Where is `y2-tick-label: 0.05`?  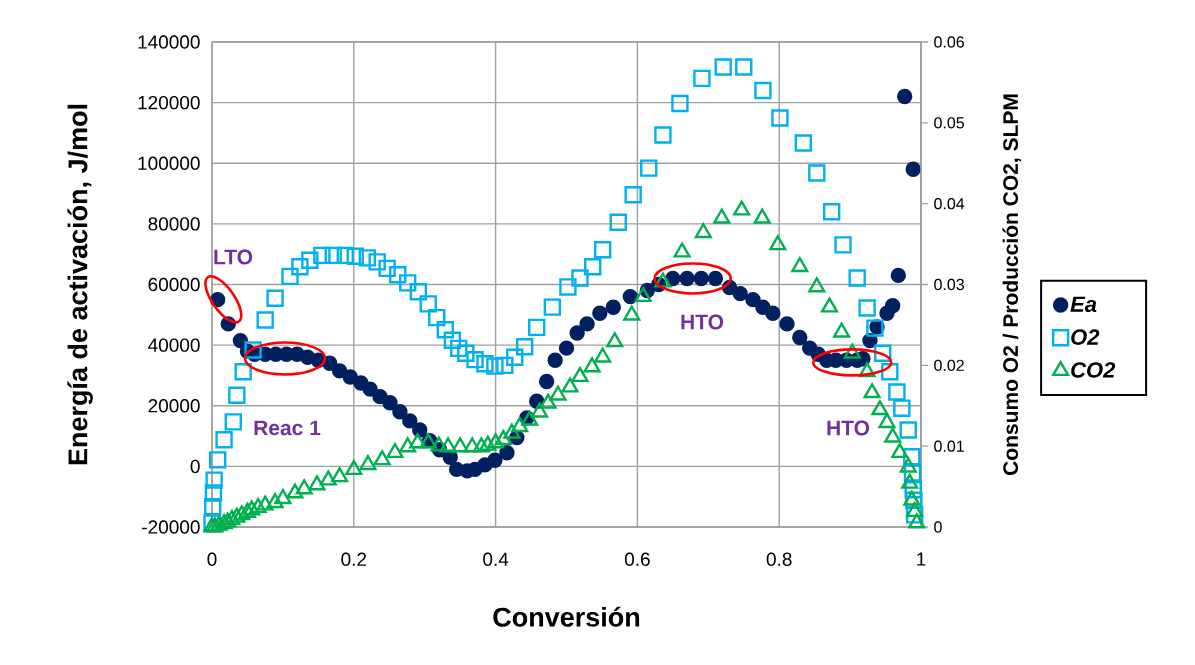 y2-tick-label: 0.05 is located at coordinates (949, 123).